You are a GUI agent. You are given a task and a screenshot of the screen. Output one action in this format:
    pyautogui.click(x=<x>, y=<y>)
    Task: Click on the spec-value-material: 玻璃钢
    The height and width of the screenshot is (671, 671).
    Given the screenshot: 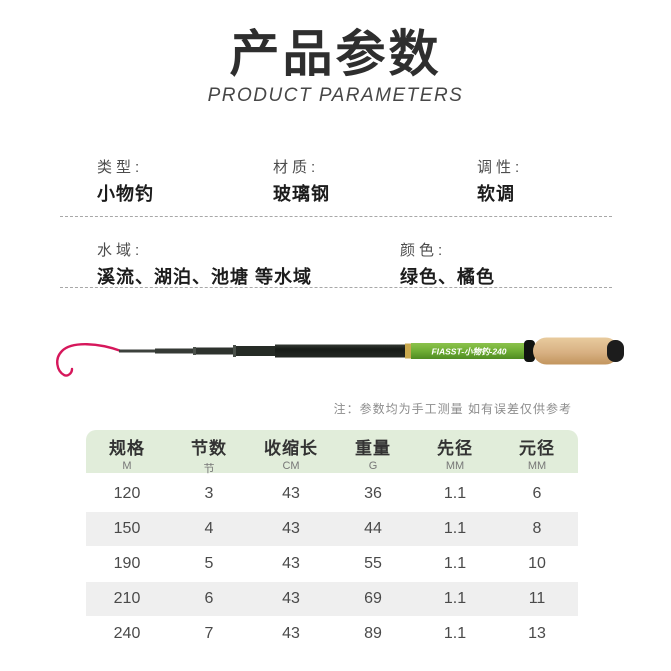 What is the action you would take?
    pyautogui.click(x=301, y=194)
    